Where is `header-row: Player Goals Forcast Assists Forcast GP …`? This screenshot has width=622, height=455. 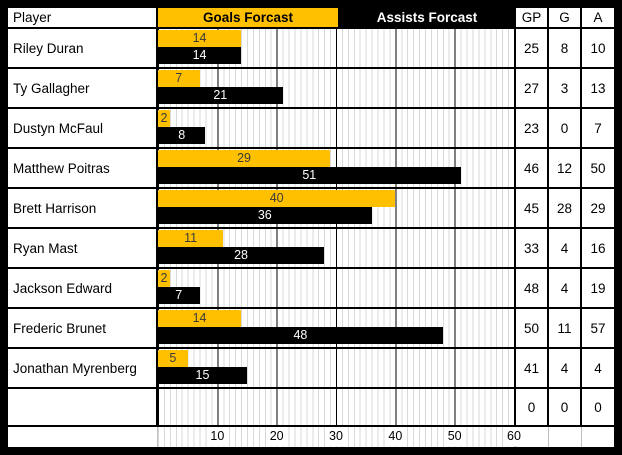 header-row: Player Goals Forcast Assists Forcast GP … is located at coordinates (311, 18).